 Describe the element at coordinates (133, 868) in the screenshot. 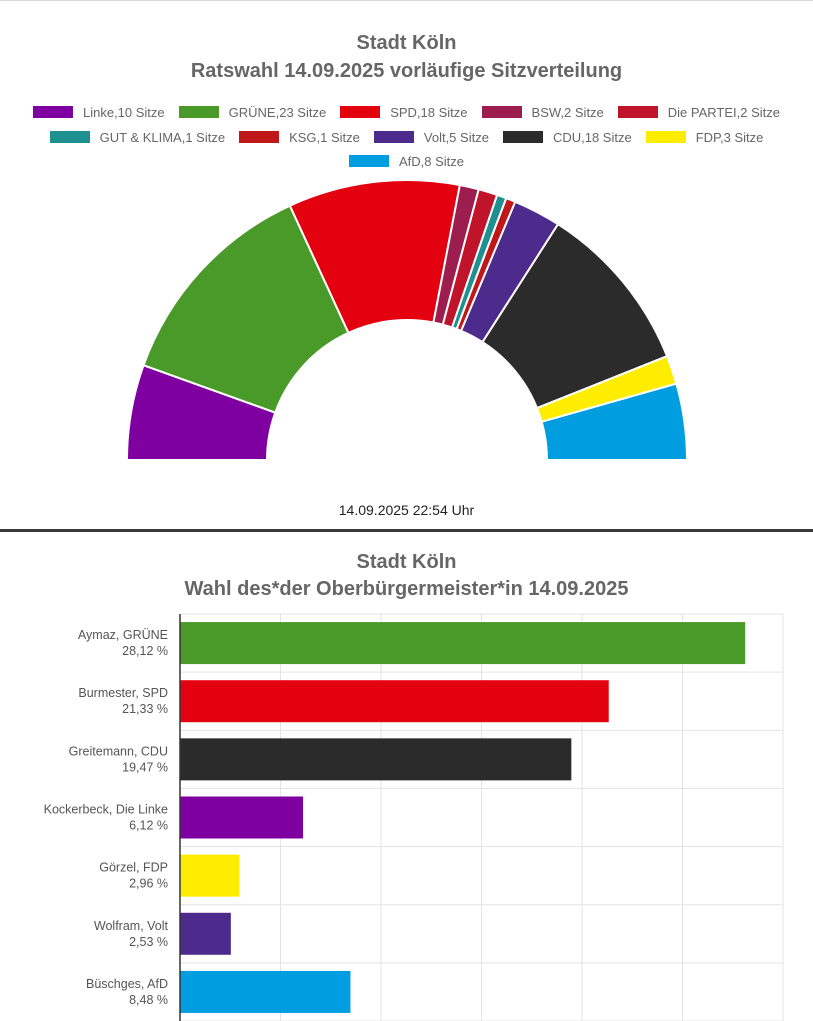

I see `category-label: Görzel, FDP` at that location.